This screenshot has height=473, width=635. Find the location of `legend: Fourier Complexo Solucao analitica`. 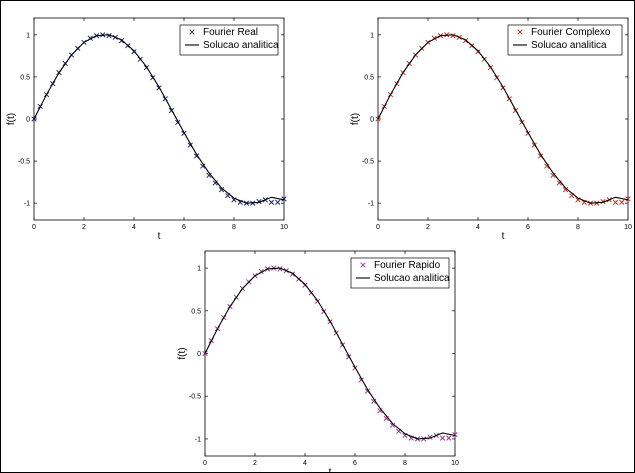

legend: Fourier Complexo Solucao analitica is located at coordinates (565, 40).